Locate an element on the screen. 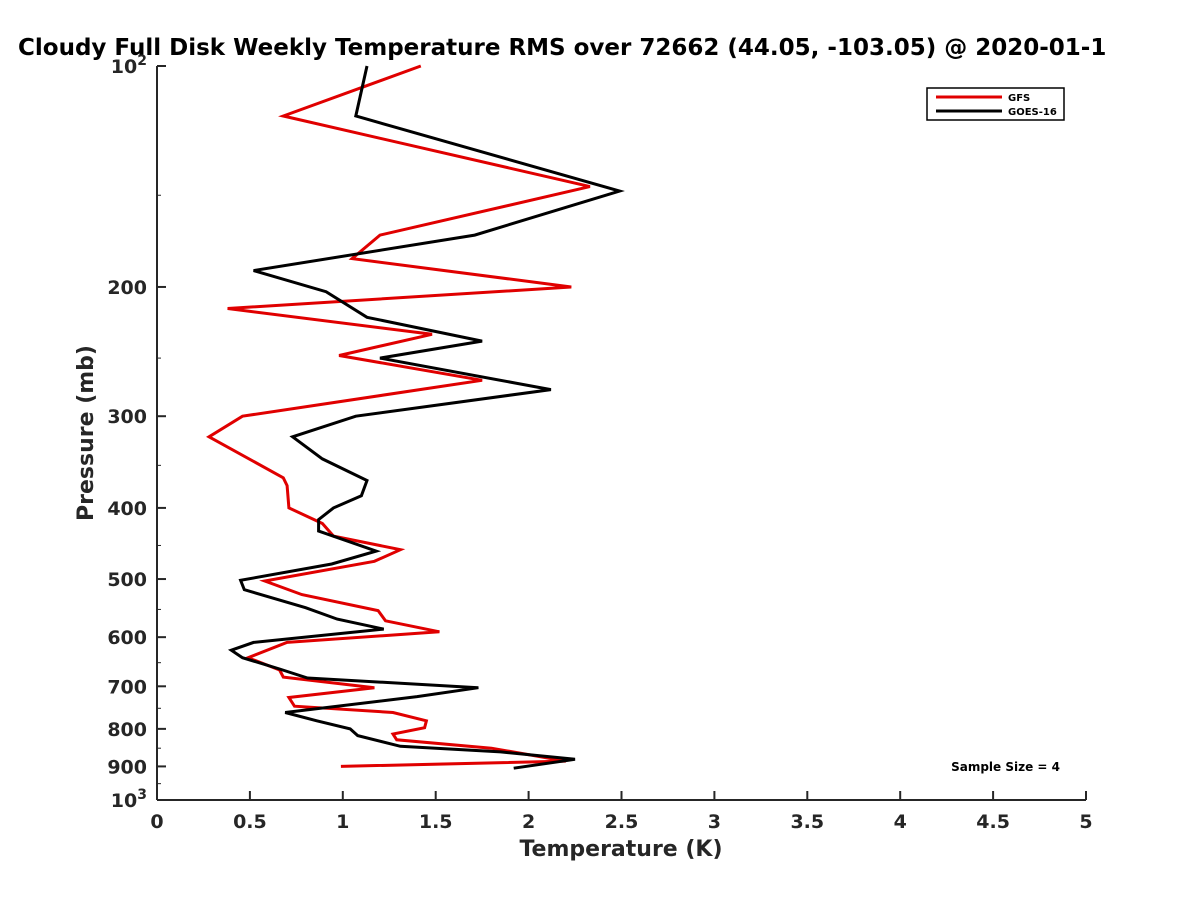 The height and width of the screenshot is (900, 1200). y-tick-label: 300 is located at coordinates (127, 417).